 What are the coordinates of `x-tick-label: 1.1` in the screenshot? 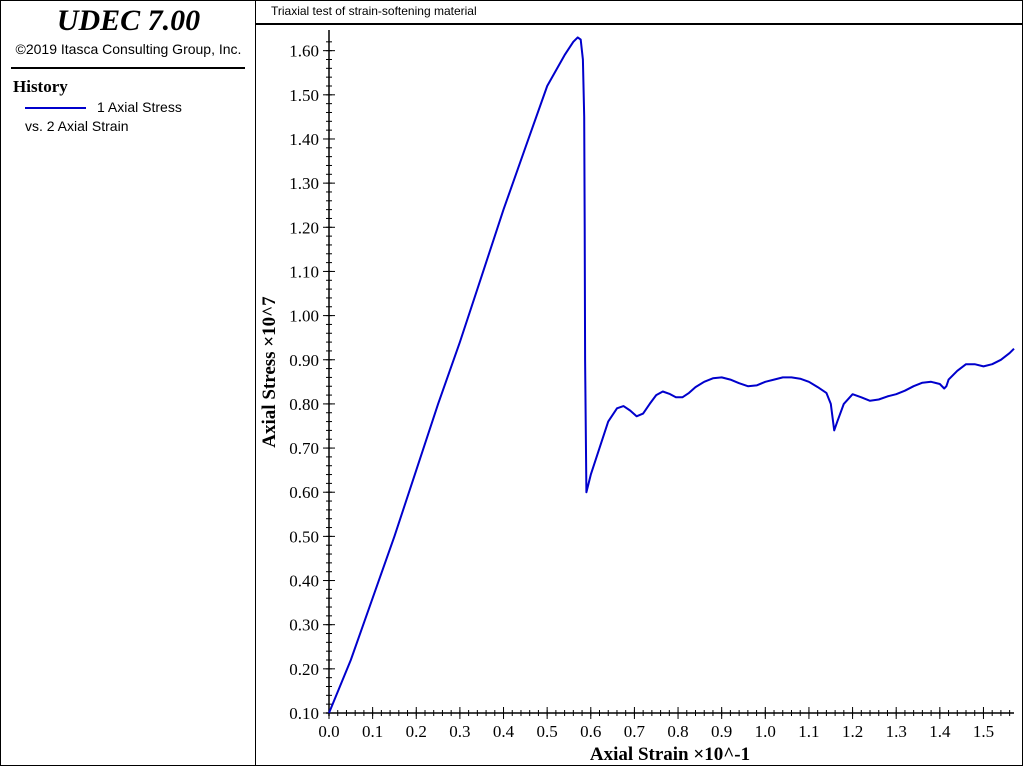 It's located at (808, 731).